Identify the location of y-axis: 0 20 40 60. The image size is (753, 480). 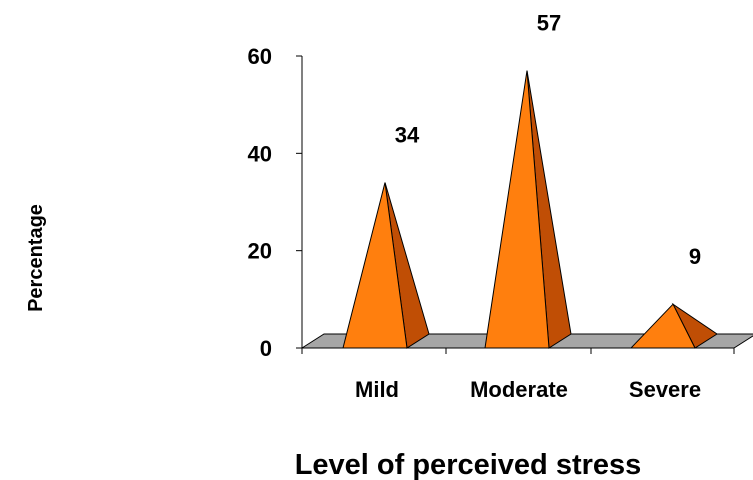
(275, 202).